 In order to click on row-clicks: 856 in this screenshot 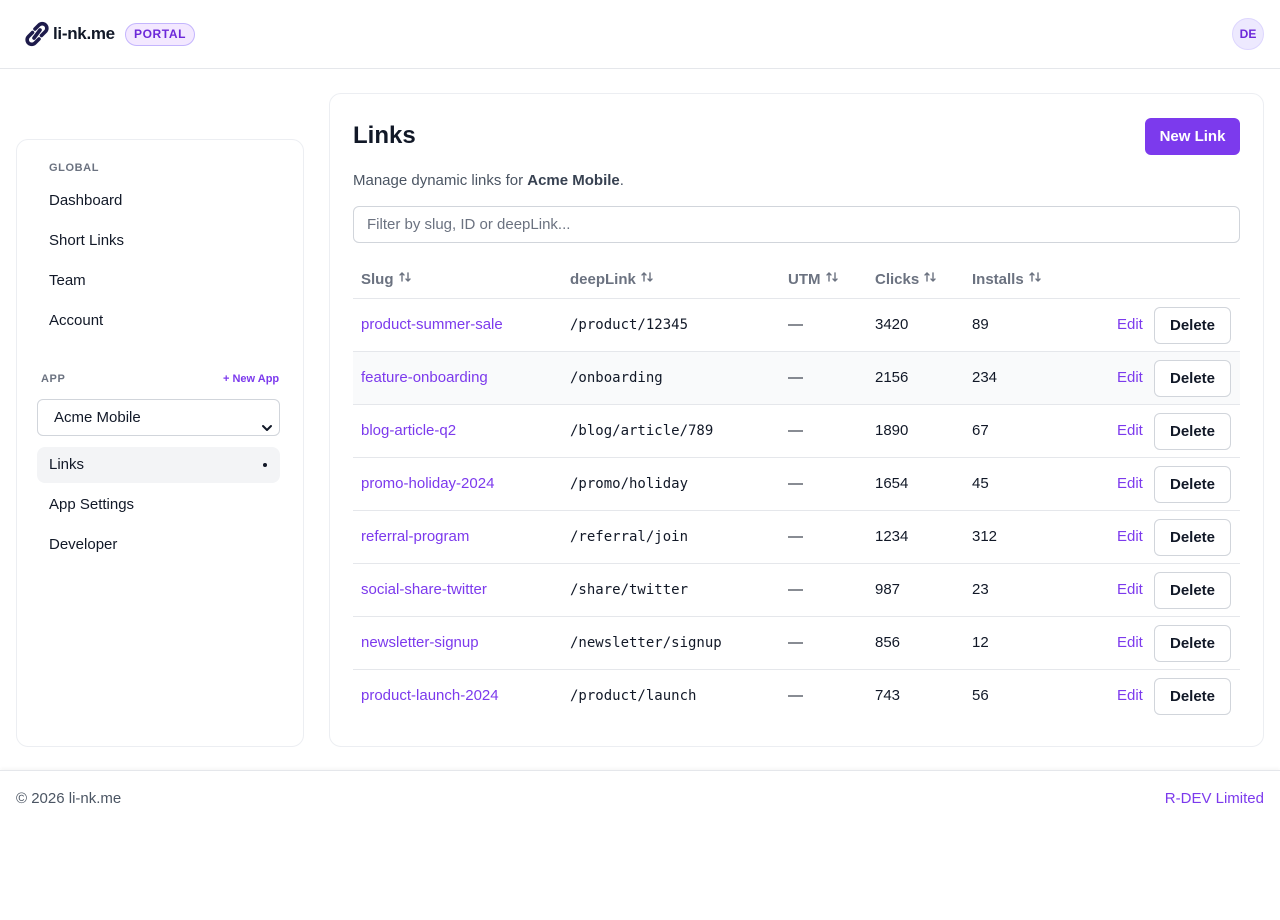, I will do `click(888, 642)`.